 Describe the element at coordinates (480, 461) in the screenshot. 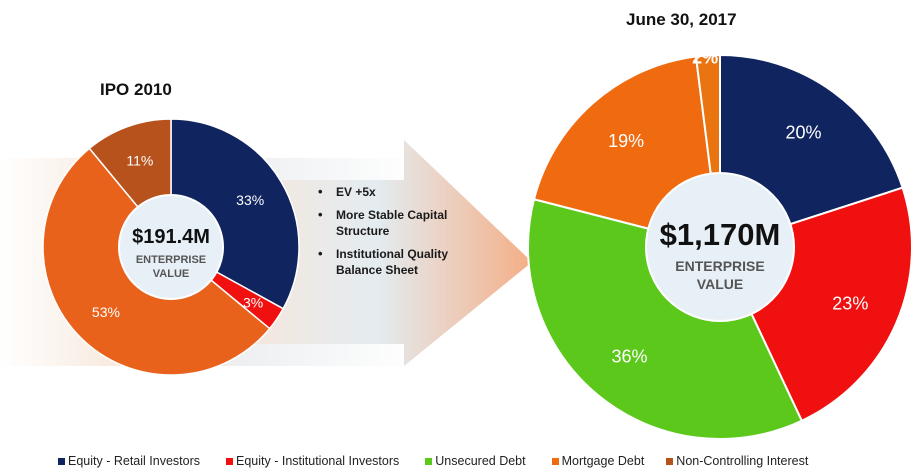

I see `legend-label: Unsecured Debt` at that location.